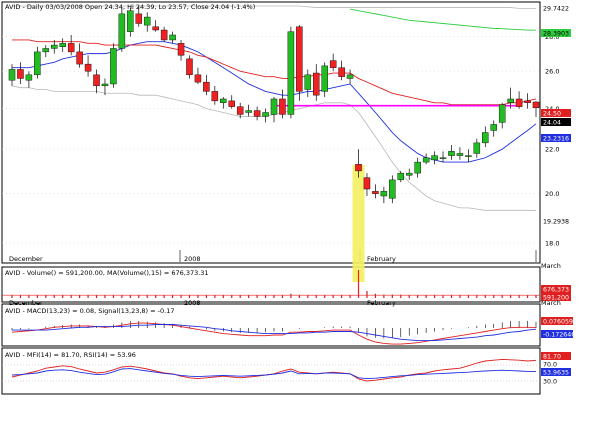  I want to click on x-label-february: February, so click(381, 259).